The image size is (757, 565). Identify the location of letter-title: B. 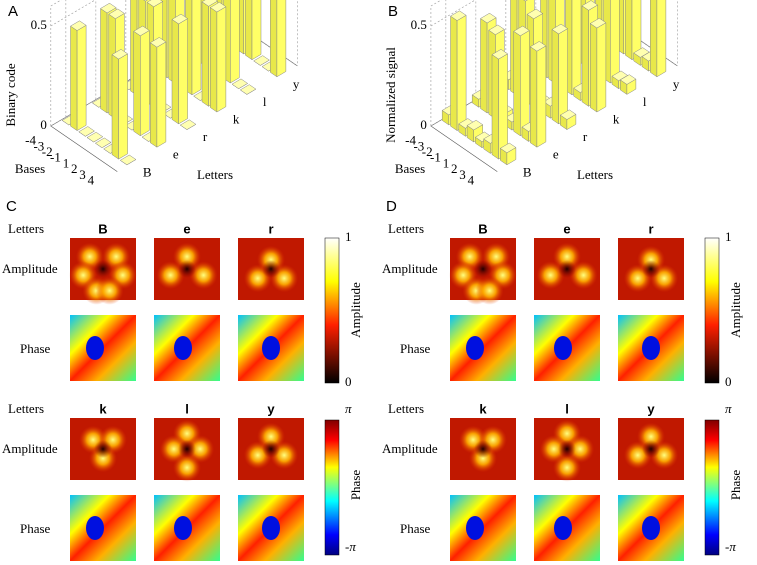
(102, 228).